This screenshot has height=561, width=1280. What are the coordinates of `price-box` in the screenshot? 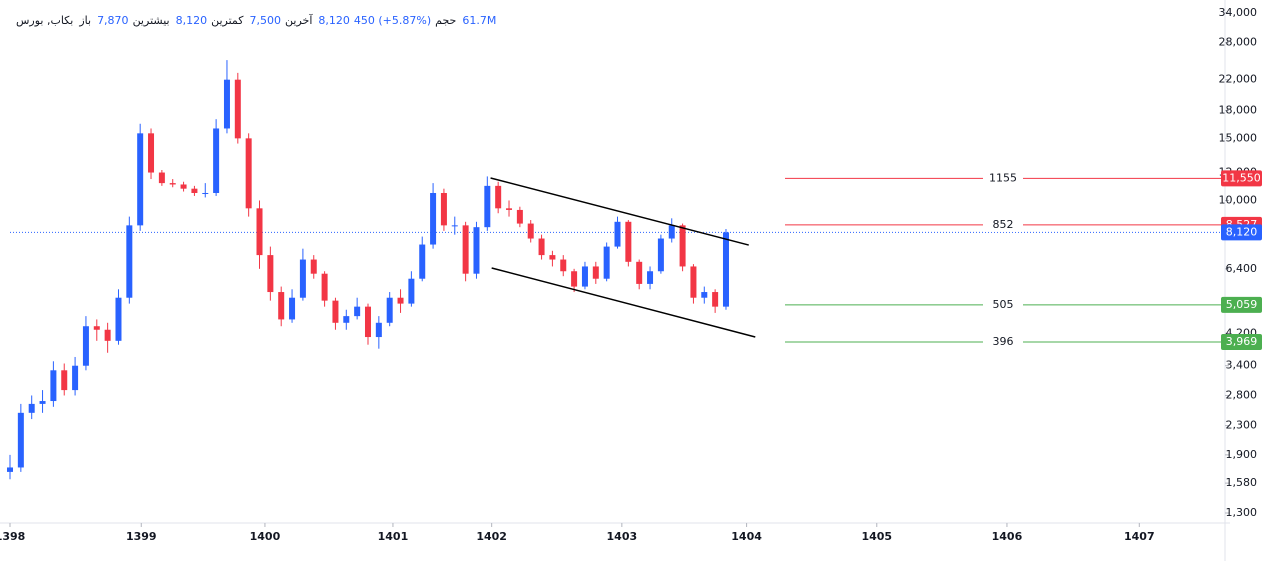 It's located at (1241, 342).